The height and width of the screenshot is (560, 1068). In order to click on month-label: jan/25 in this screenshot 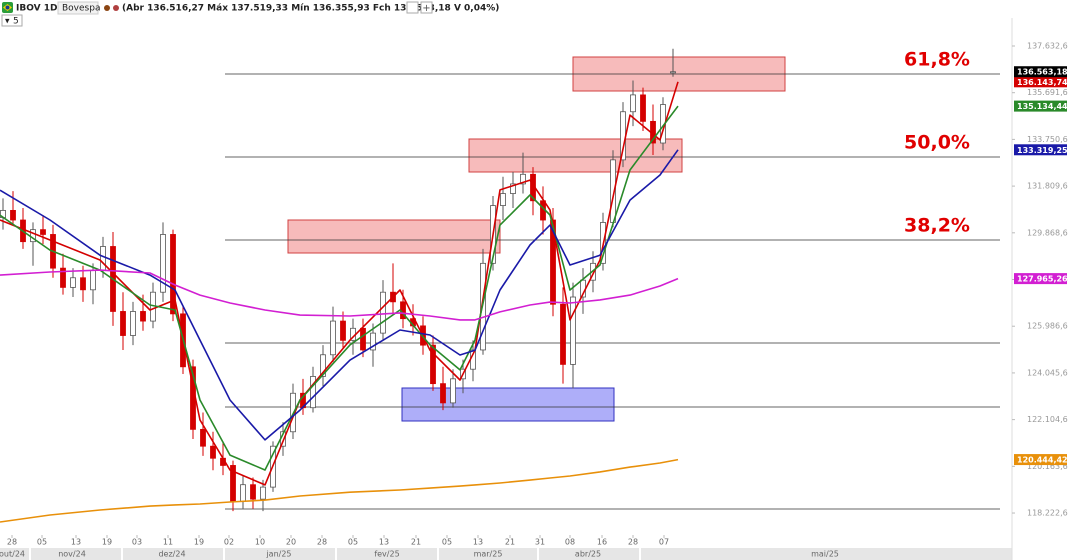, I will do `click(278, 554)`.